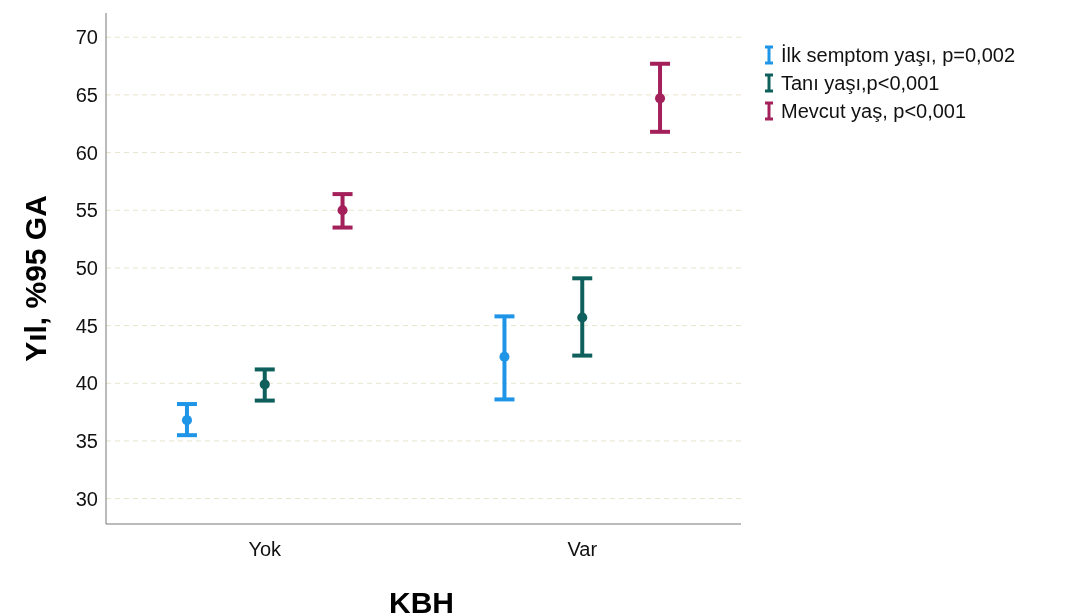  What do you see at coordinates (86, 37) in the screenshot?
I see `y-tick-label: 70` at bounding box center [86, 37].